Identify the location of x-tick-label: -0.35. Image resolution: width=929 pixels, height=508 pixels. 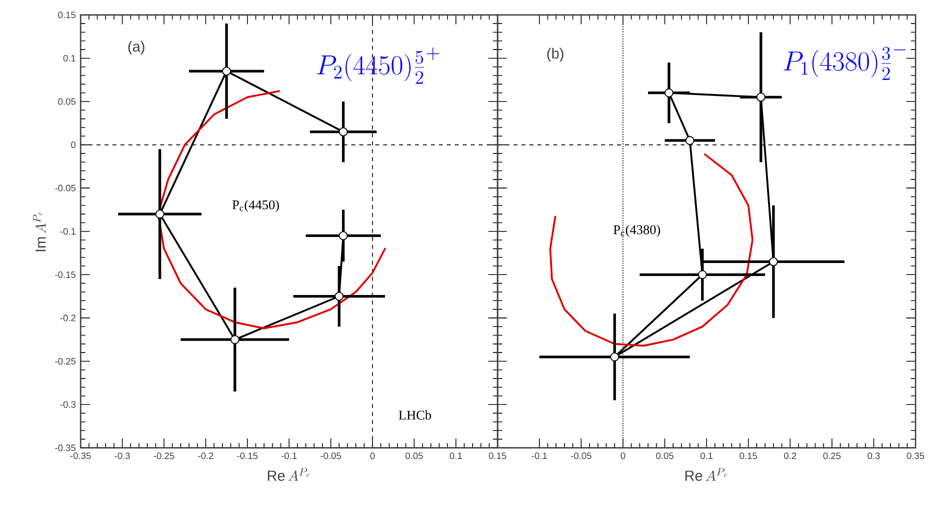
(80, 456).